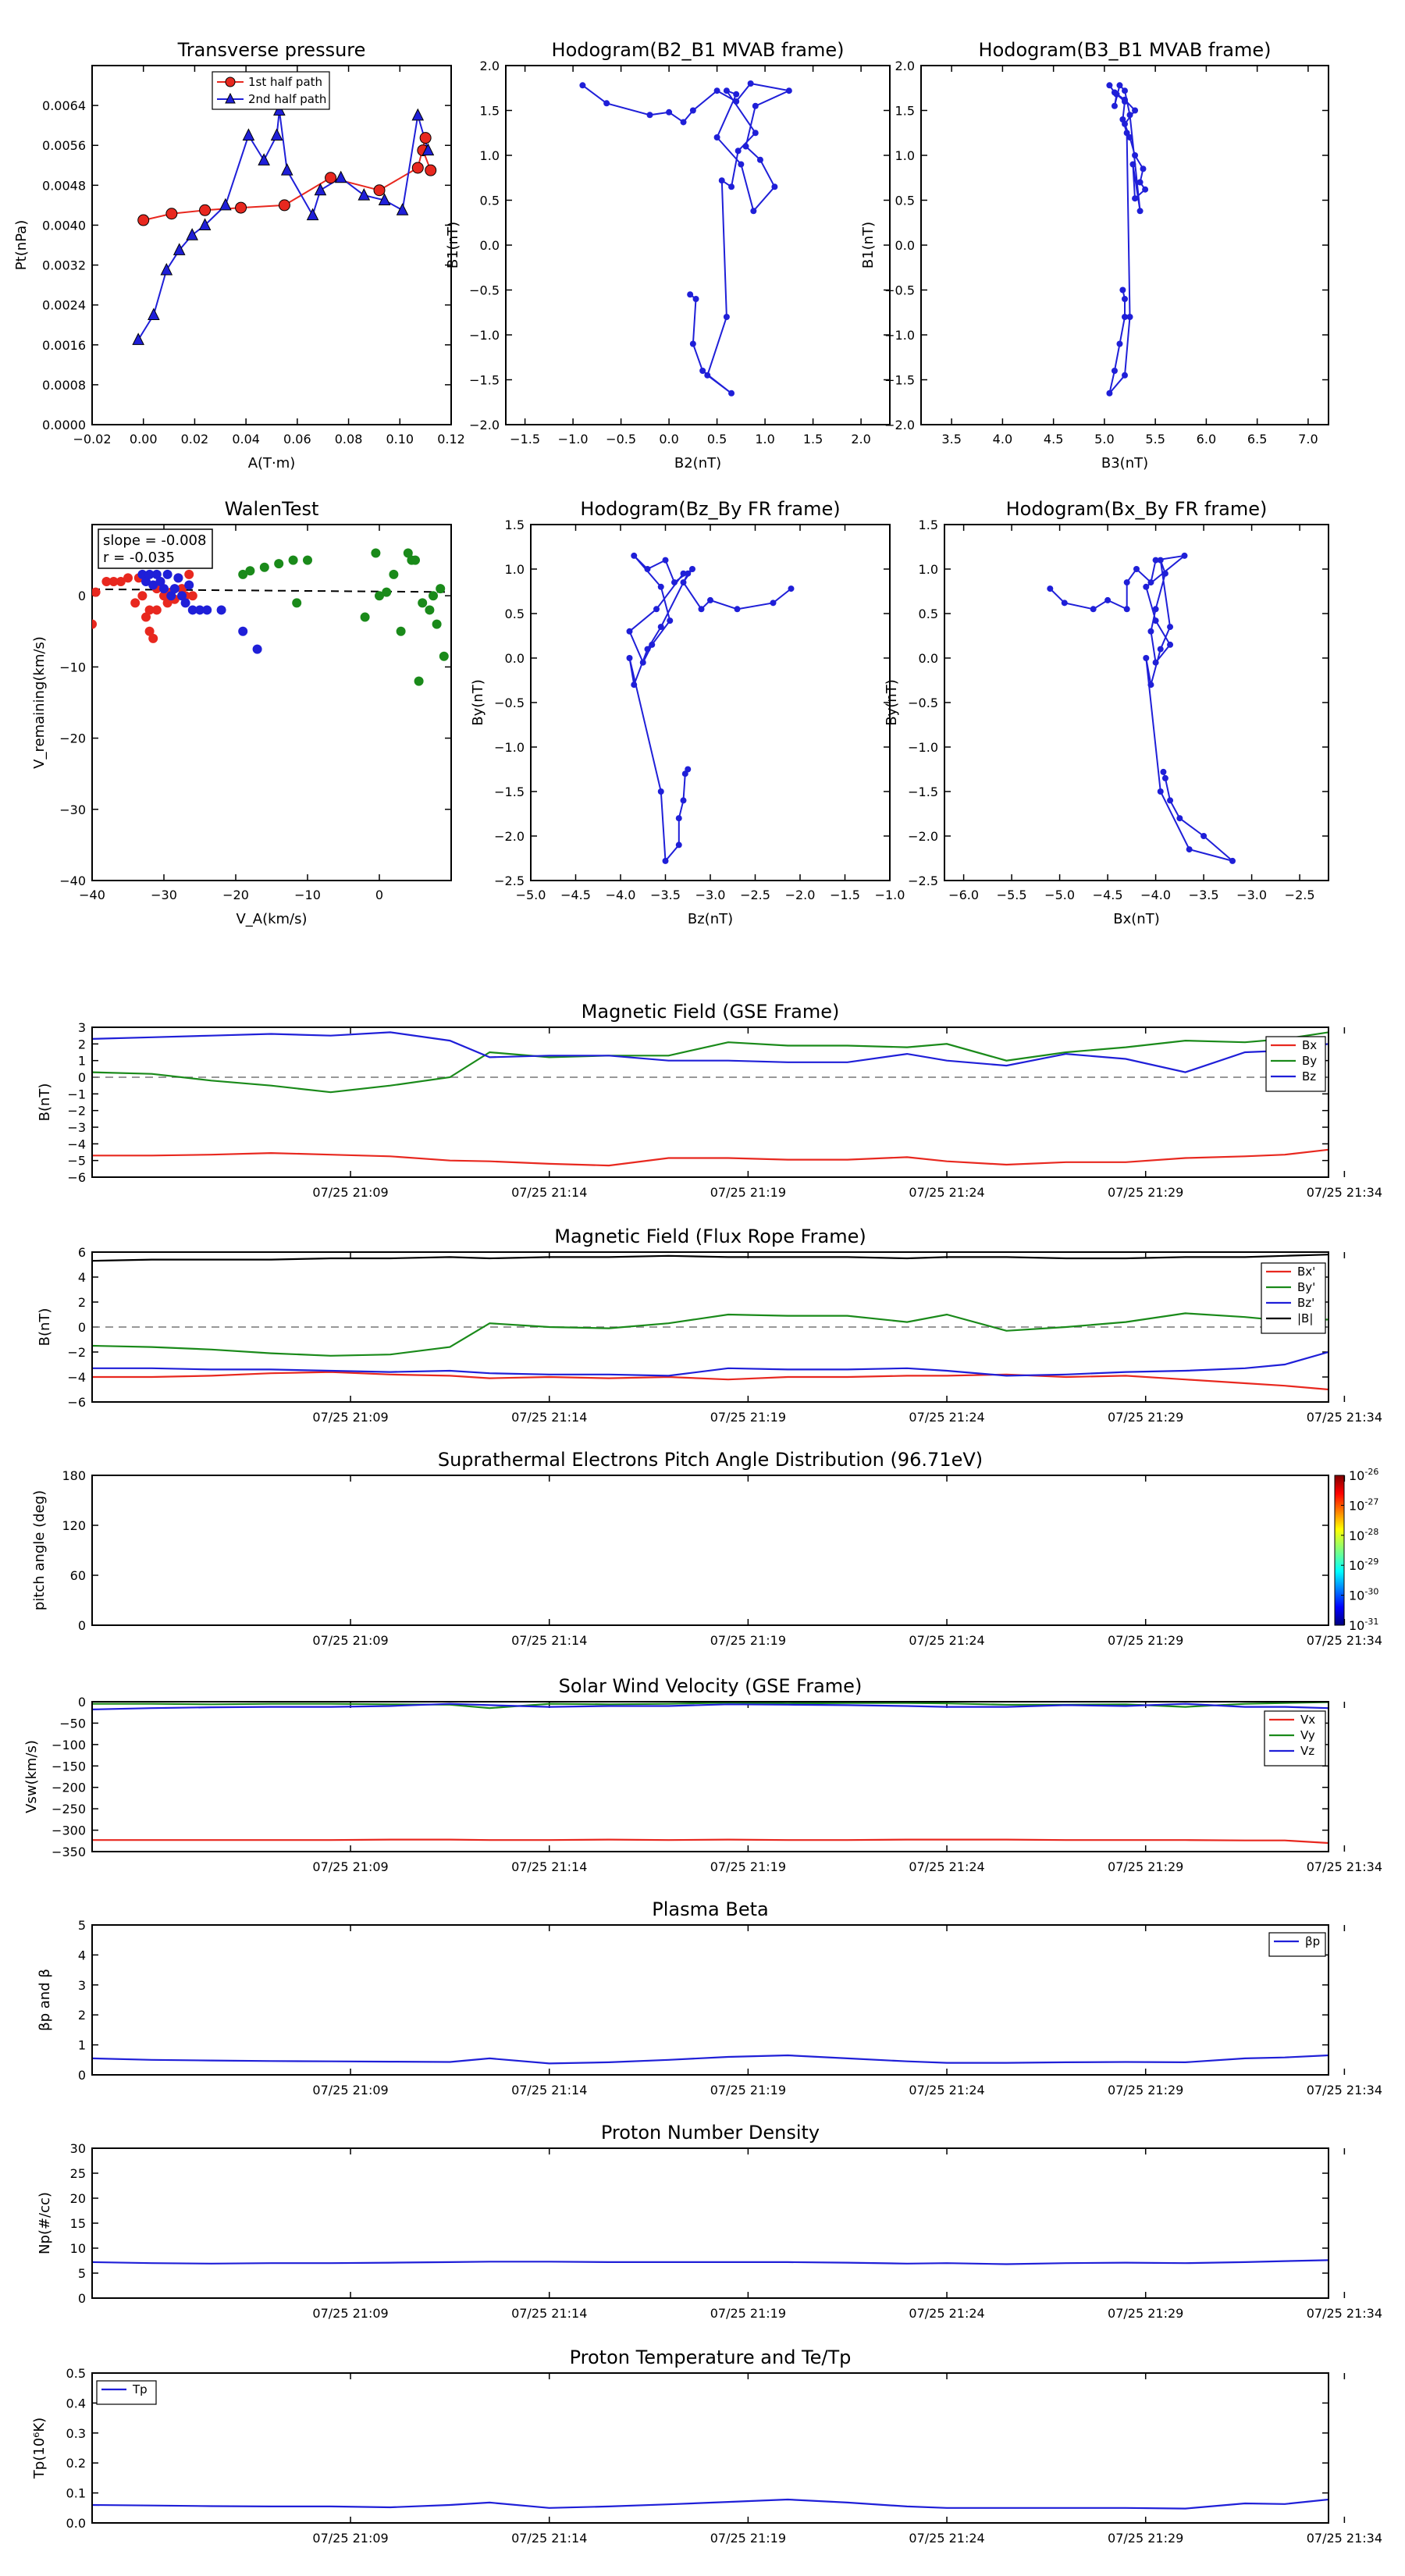 Image resolution: width=1405 pixels, height=2576 pixels. I want to click on y-tick-label: 1.5, so click(929, 525).